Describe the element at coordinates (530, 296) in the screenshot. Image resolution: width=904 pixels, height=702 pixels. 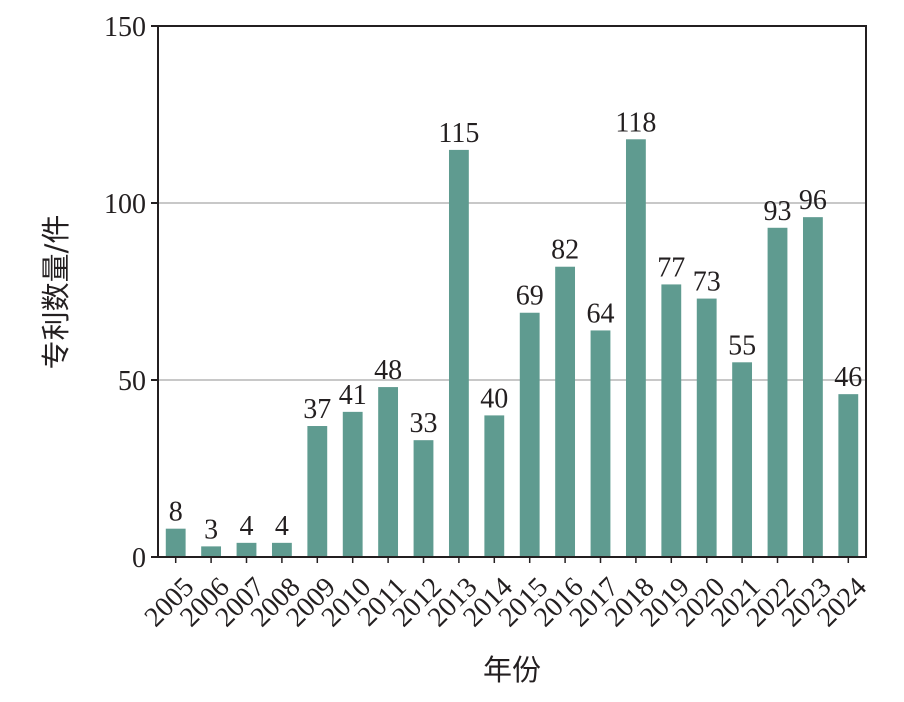
I see `data-label: 69` at that location.